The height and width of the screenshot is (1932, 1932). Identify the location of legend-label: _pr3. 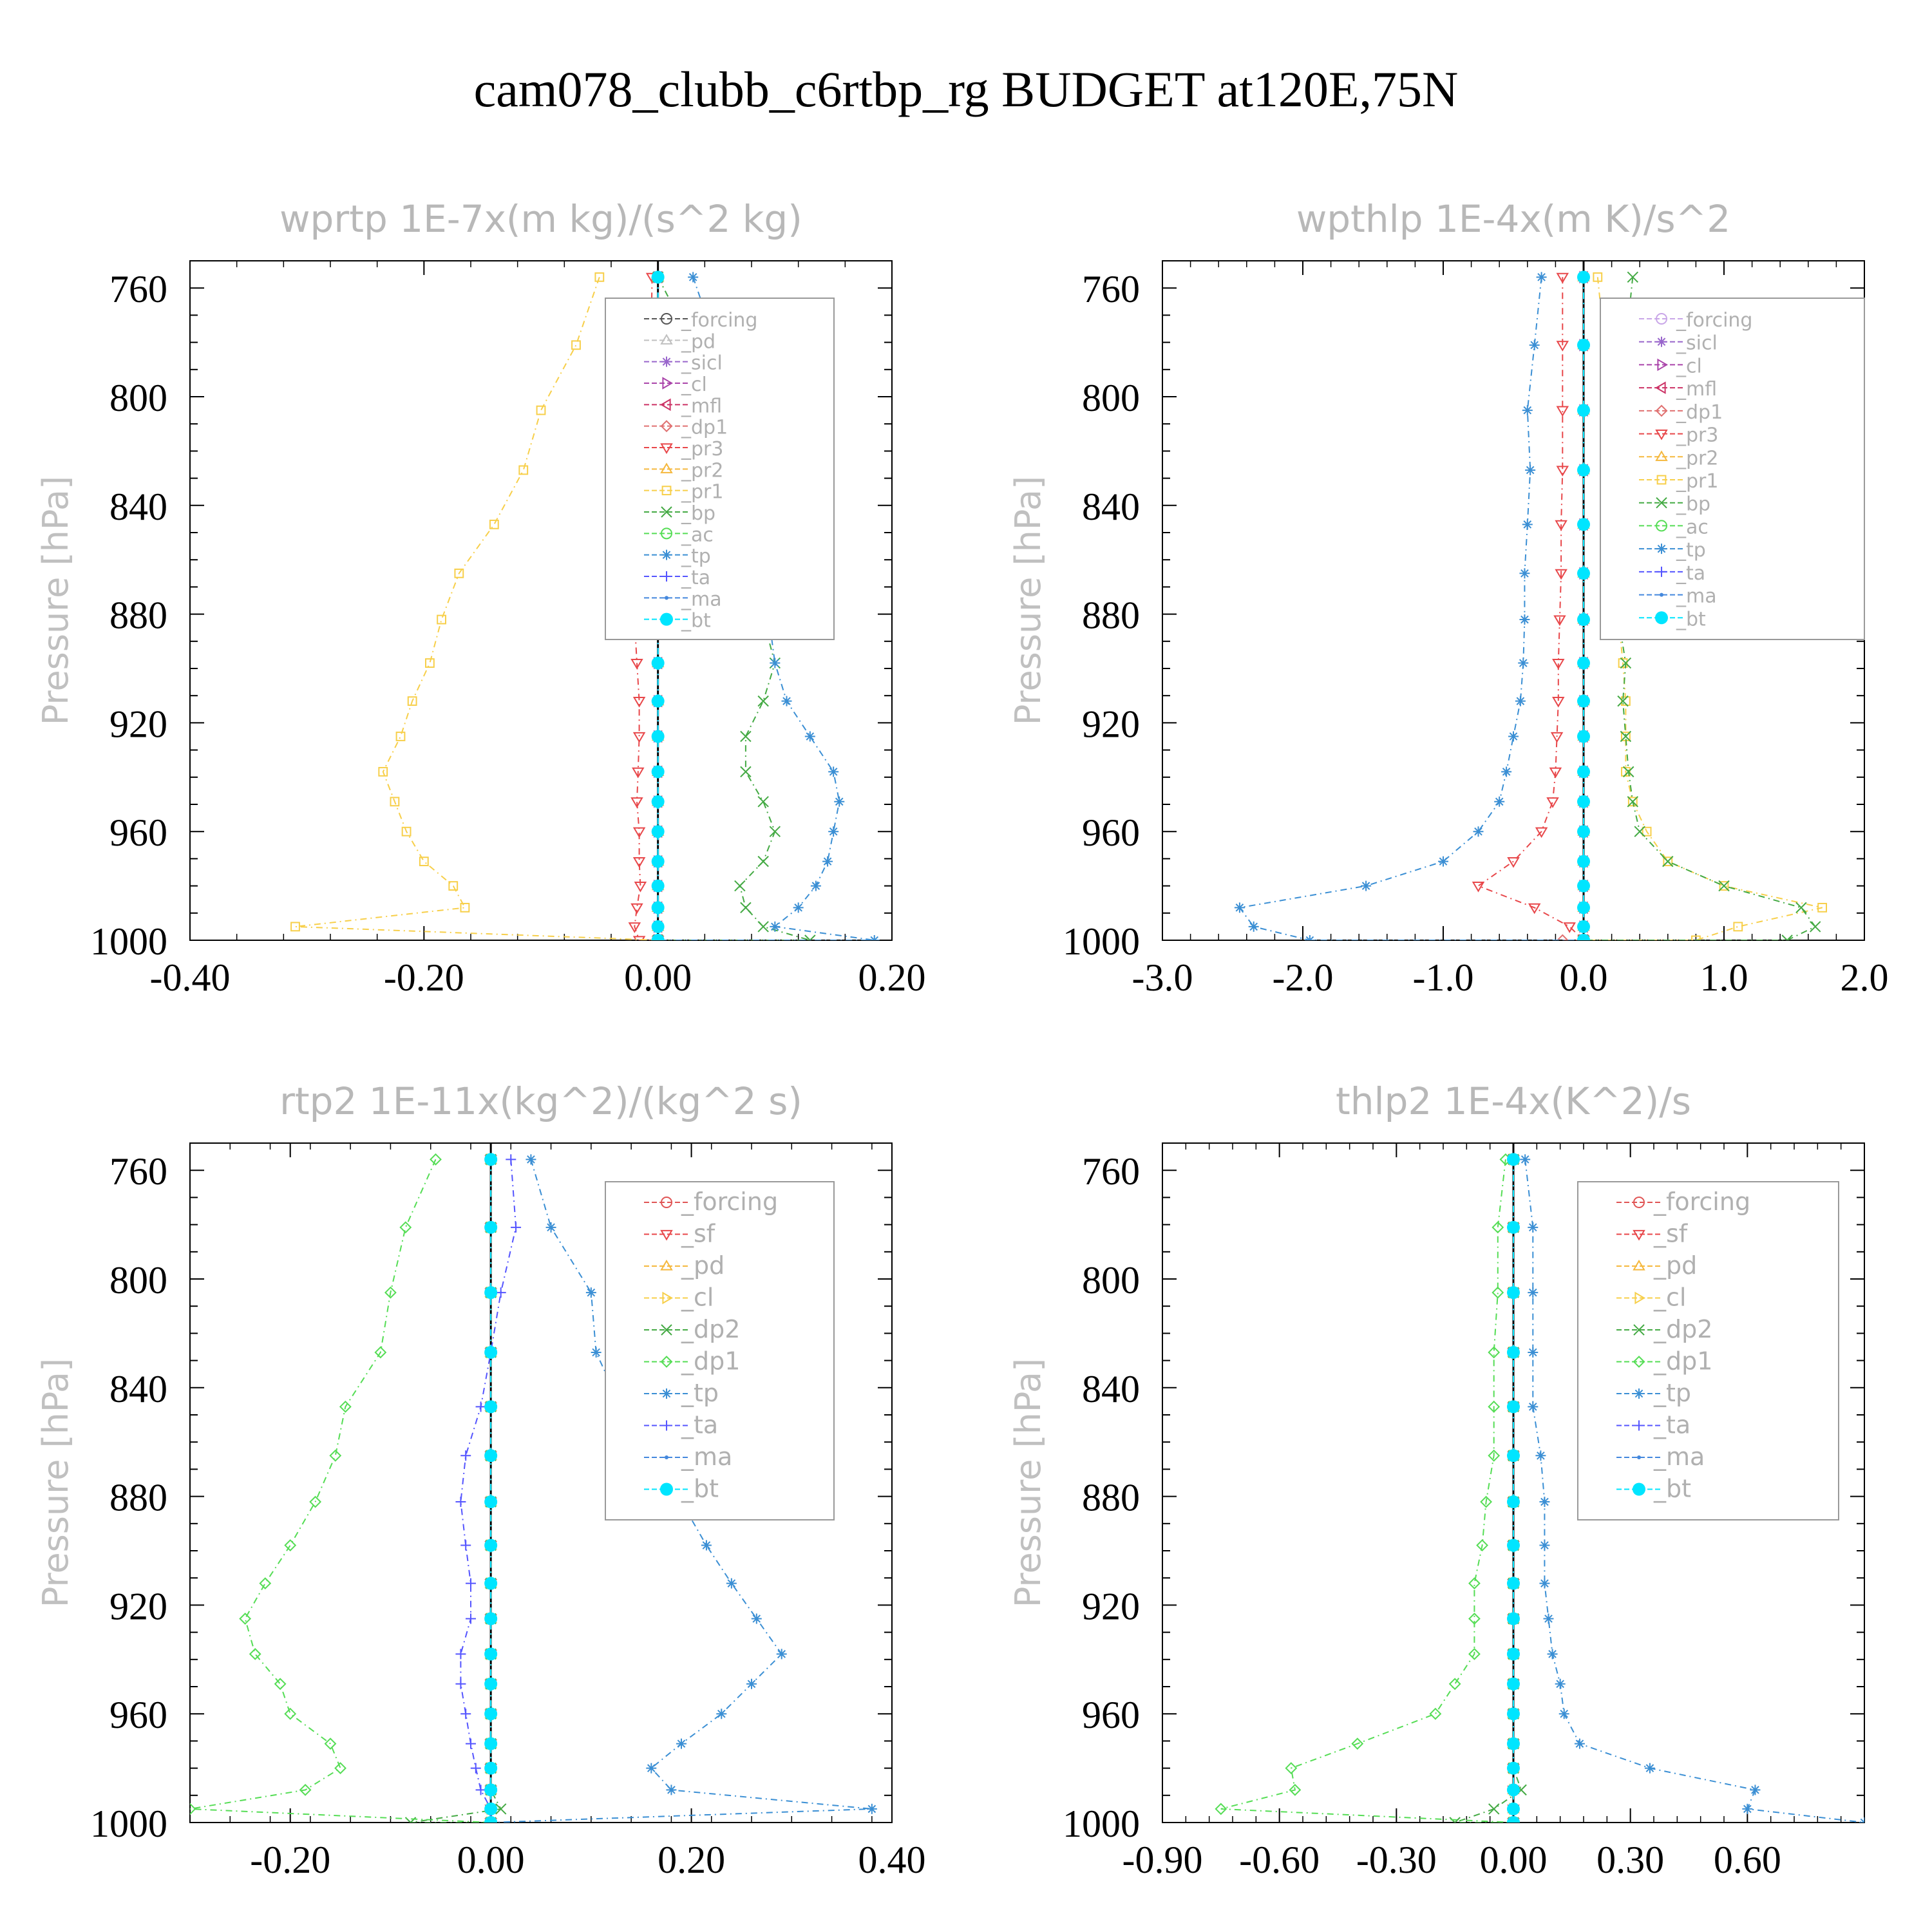
(1697, 435).